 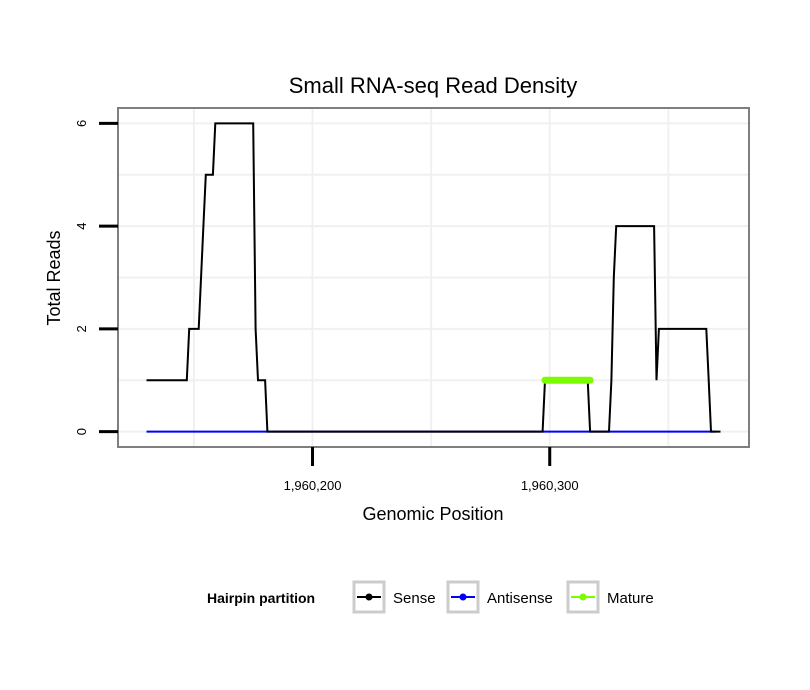 I want to click on chart-title: Small RNA-seq Read Density, so click(x=433, y=85).